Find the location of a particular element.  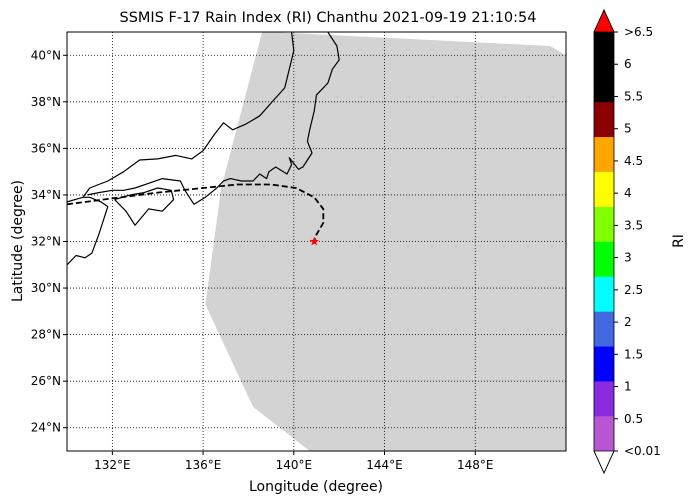

colorbar-label: RI is located at coordinates (679, 241).